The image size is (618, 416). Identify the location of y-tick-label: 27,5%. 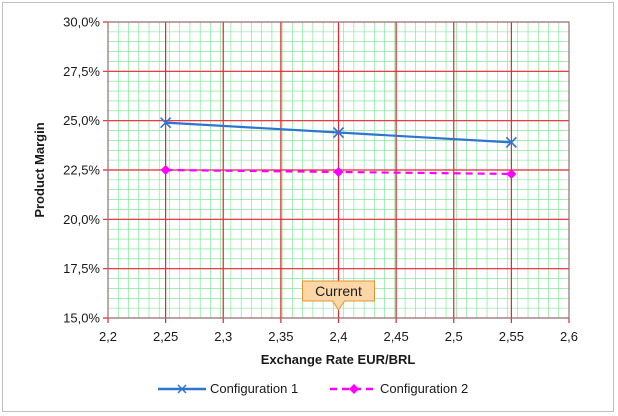
(81, 71).